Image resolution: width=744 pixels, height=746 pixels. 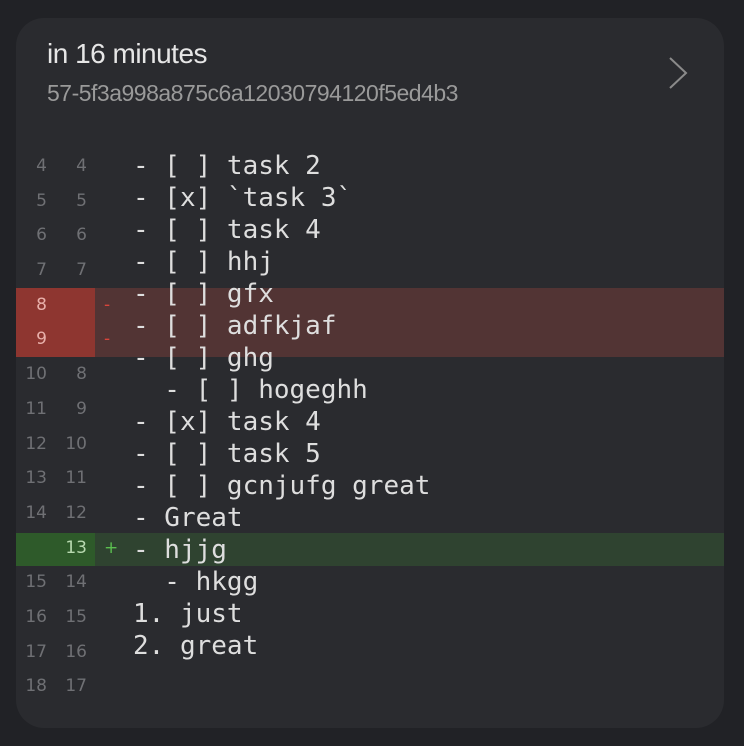 What do you see at coordinates (679, 73) in the screenshot?
I see `chevron-right-icon` at bounding box center [679, 73].